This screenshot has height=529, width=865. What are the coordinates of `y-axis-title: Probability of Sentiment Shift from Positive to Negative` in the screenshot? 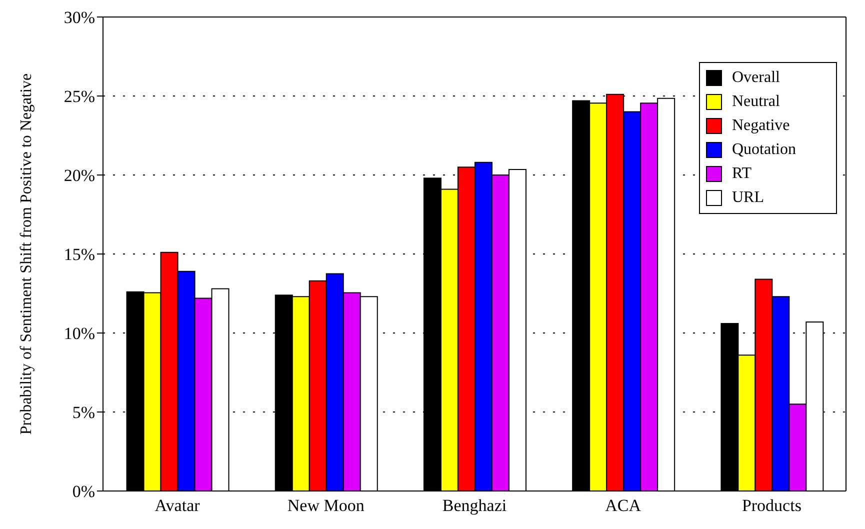 It's located at (27, 254).